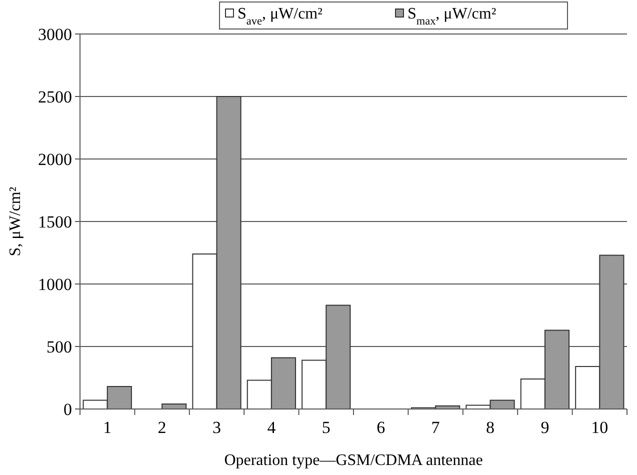 This screenshot has height=475, width=637. What do you see at coordinates (15, 221) in the screenshot?
I see `y-axis-title: S, μW/cm²` at bounding box center [15, 221].